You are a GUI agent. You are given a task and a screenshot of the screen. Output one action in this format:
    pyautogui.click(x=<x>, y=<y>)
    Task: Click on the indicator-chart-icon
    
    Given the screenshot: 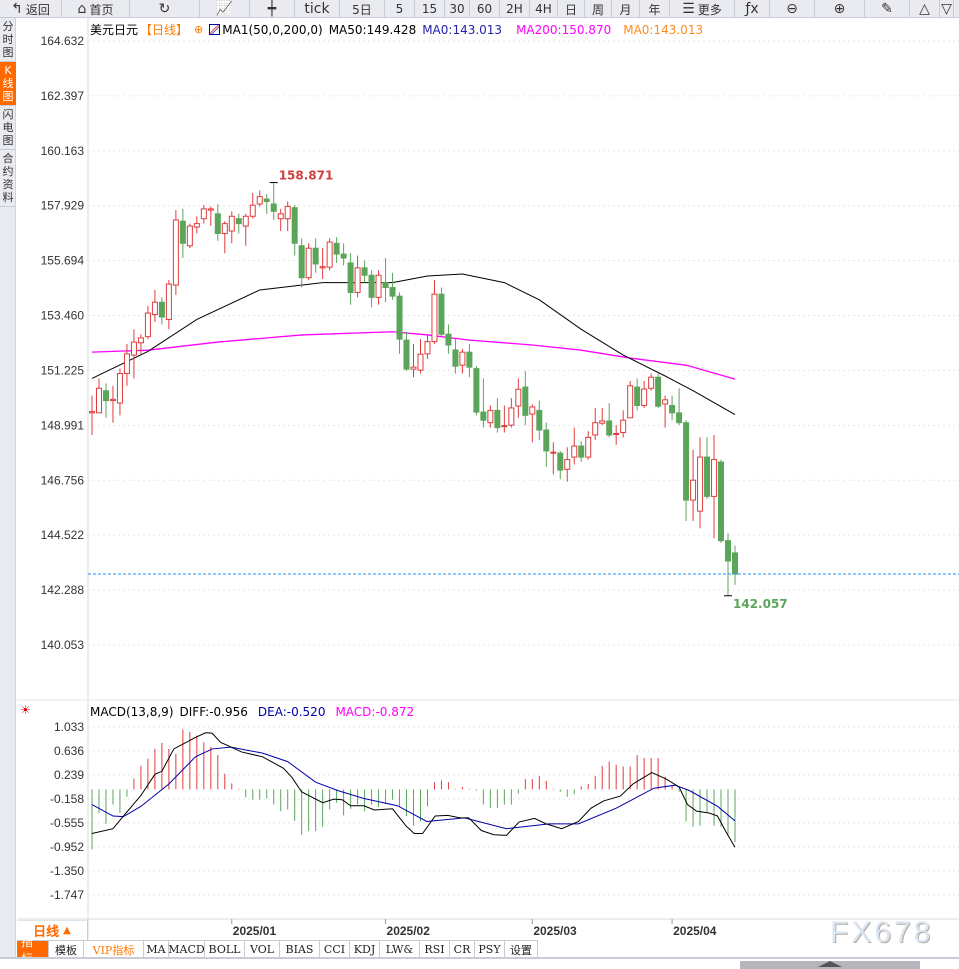 What is the action you would take?
    pyautogui.click(x=215, y=29)
    